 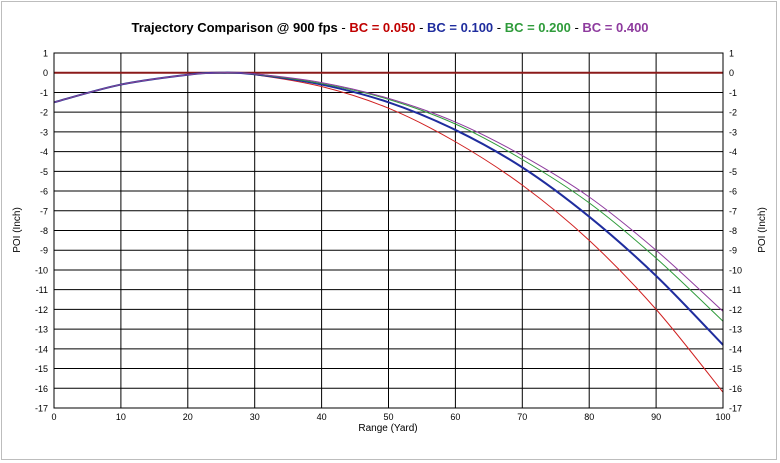 What do you see at coordinates (733, 113) in the screenshot?
I see `y-tick-label-right: -2` at bounding box center [733, 113].